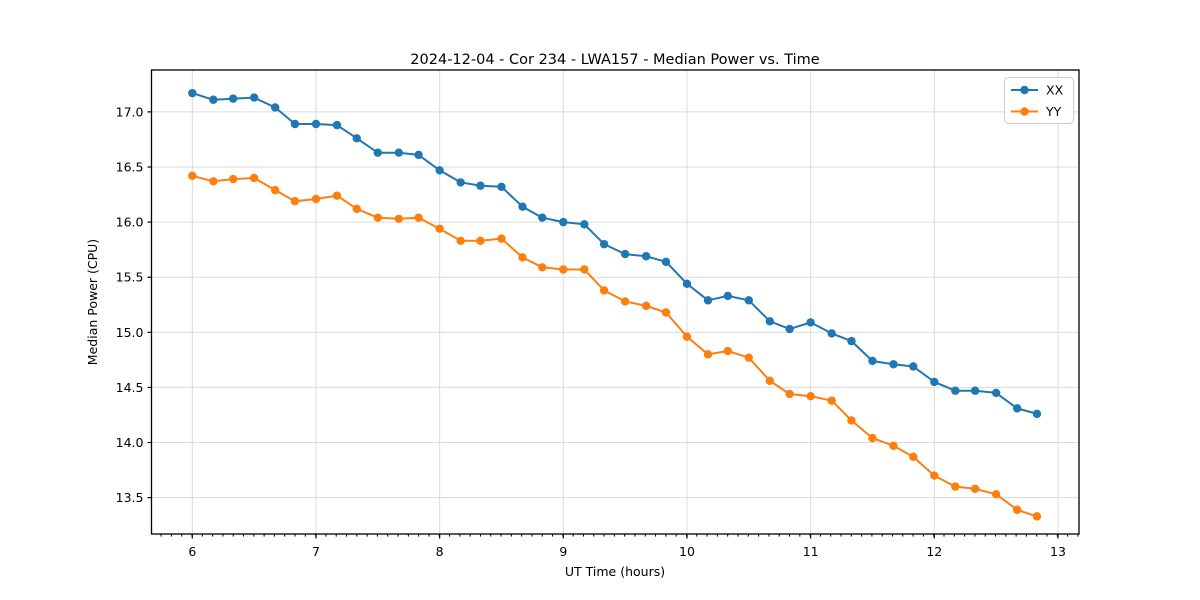 The width and height of the screenshot is (1200, 600). Describe the element at coordinates (130, 277) in the screenshot. I see `y-tick-label: 15.5` at that location.